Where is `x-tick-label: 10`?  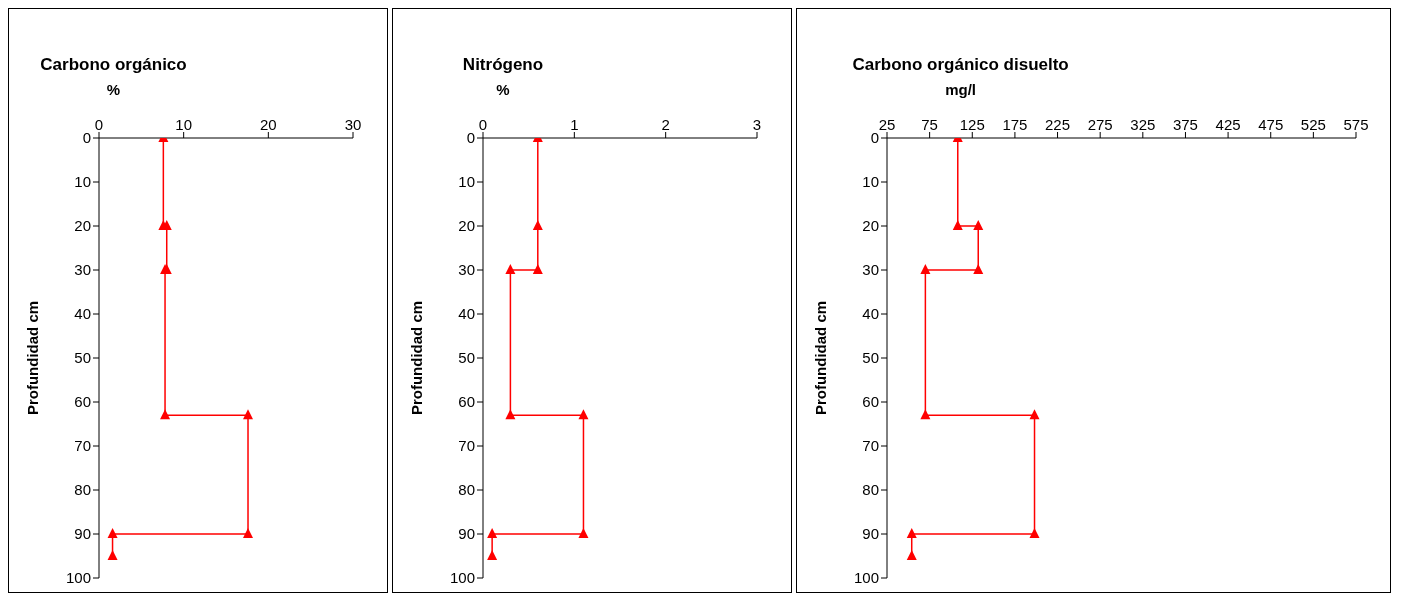
x-tick-label: 10 is located at coordinates (184, 124).